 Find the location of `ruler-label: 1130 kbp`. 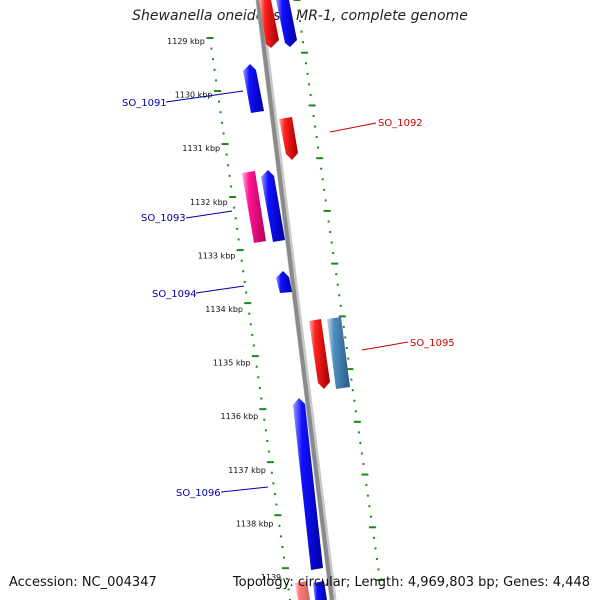

ruler-label: 1130 kbp is located at coordinates (194, 95).